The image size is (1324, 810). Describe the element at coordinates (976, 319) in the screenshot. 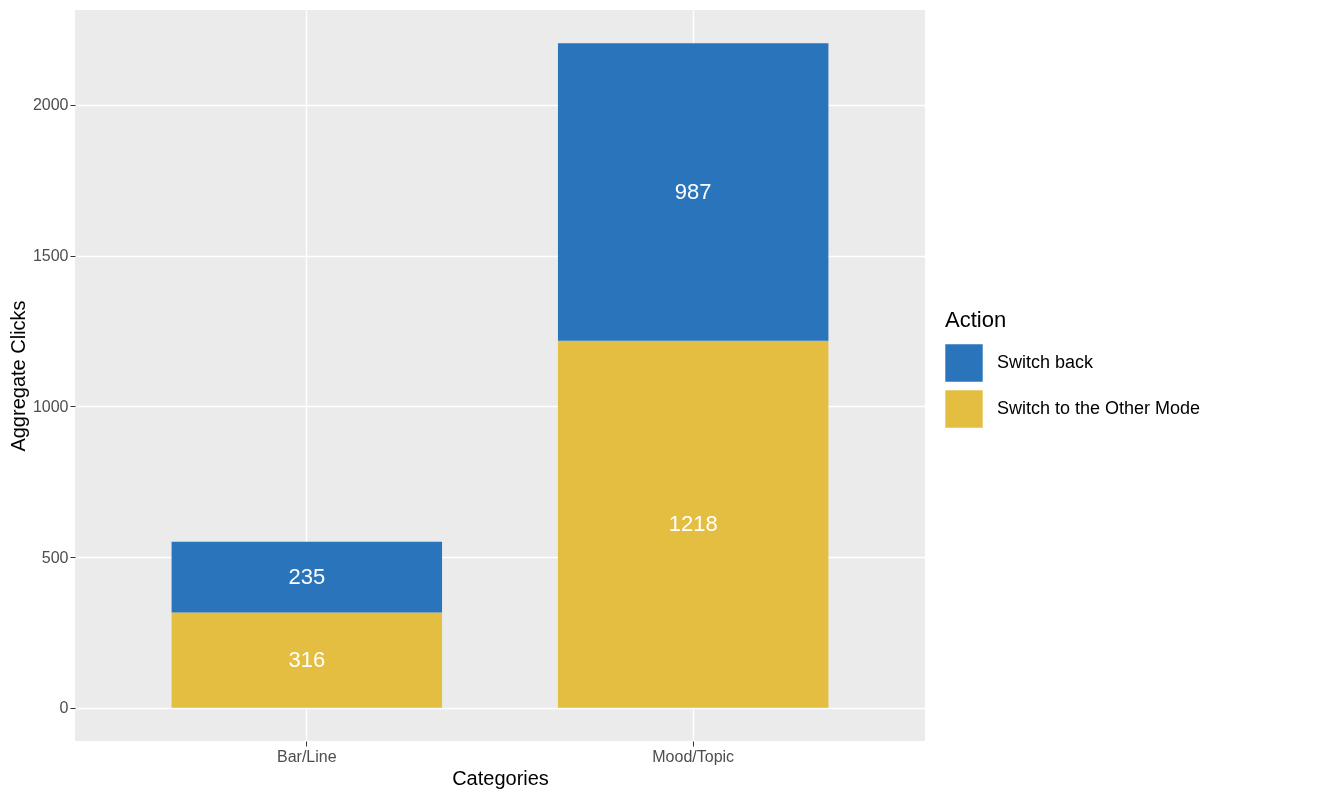

I see `legend-title: Action` at that location.